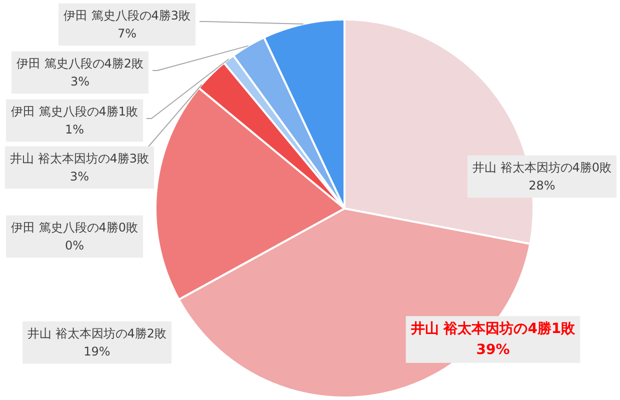 This screenshot has width=620, height=400. What do you see at coordinates (74, 111) in the screenshot?
I see `slice-label: 伊田 篤史八段の4勝1敗` at bounding box center [74, 111].